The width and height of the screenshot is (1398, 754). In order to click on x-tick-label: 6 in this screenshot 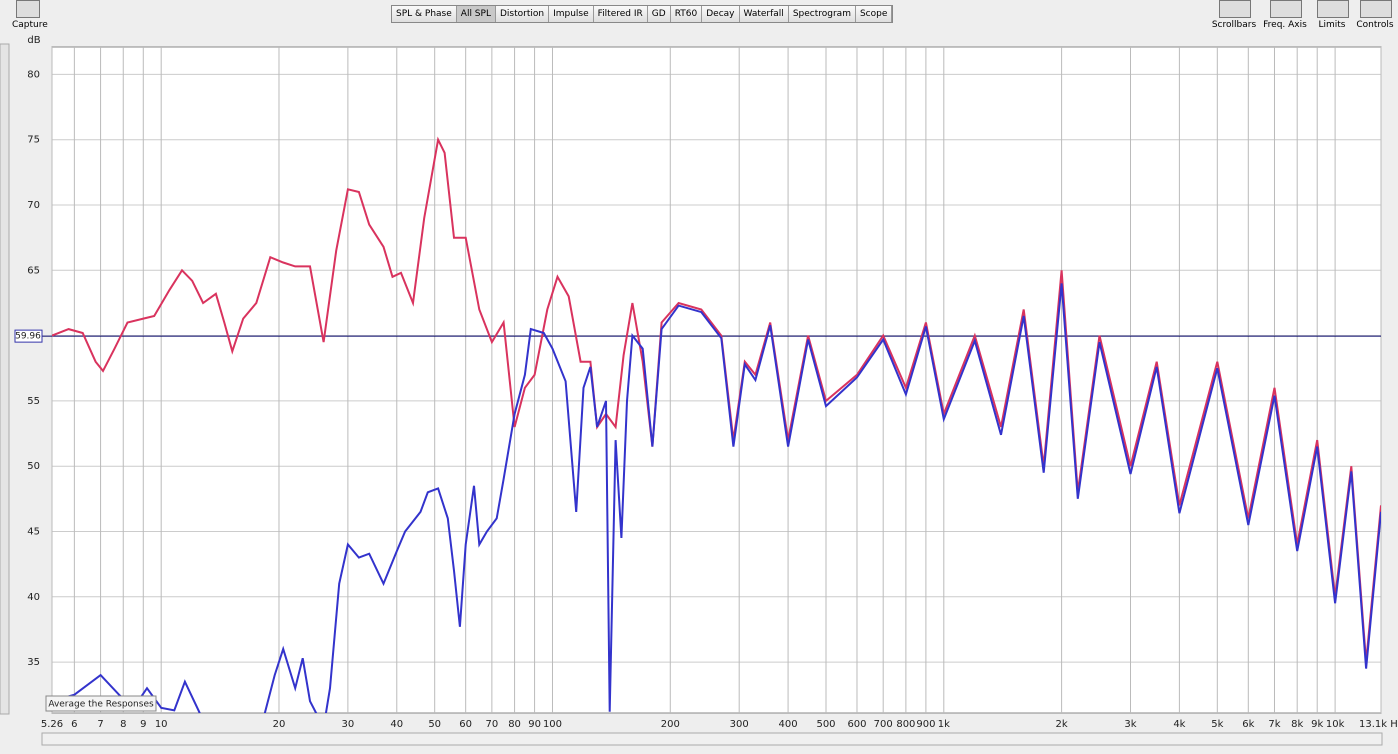, I will do `click(74, 724)`.